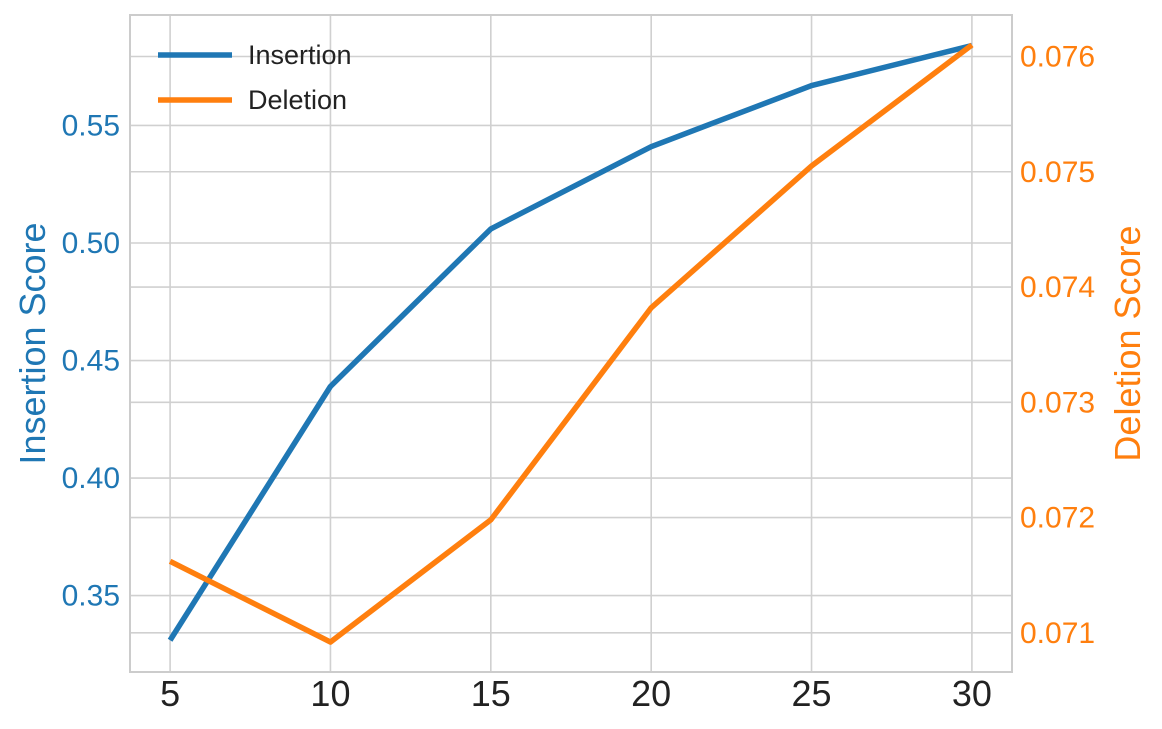 Image resolution: width=1162 pixels, height=729 pixels. Describe the element at coordinates (1057, 344) in the screenshot. I see `y-right-tick-labels: 0.071 0.072 0.073 0.074 0.075 0.076` at that location.